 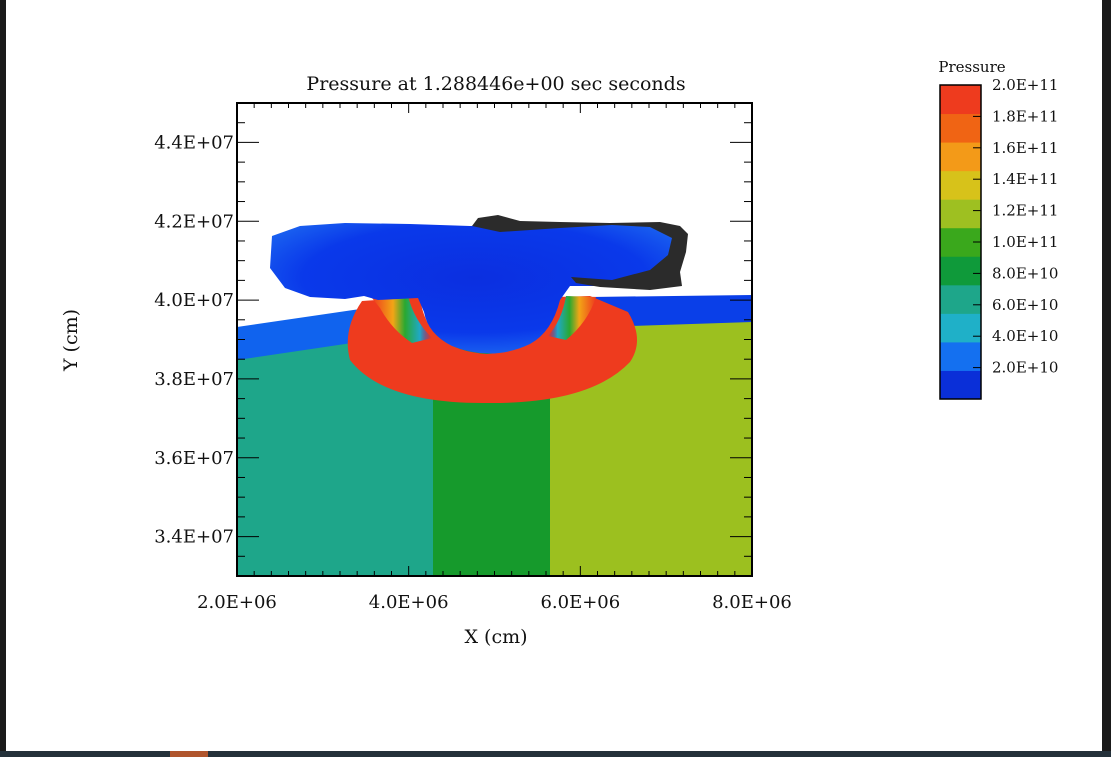 What do you see at coordinates (1025, 211) in the screenshot?
I see `colorbar-tick-label: 1.2E+11` at bounding box center [1025, 211].